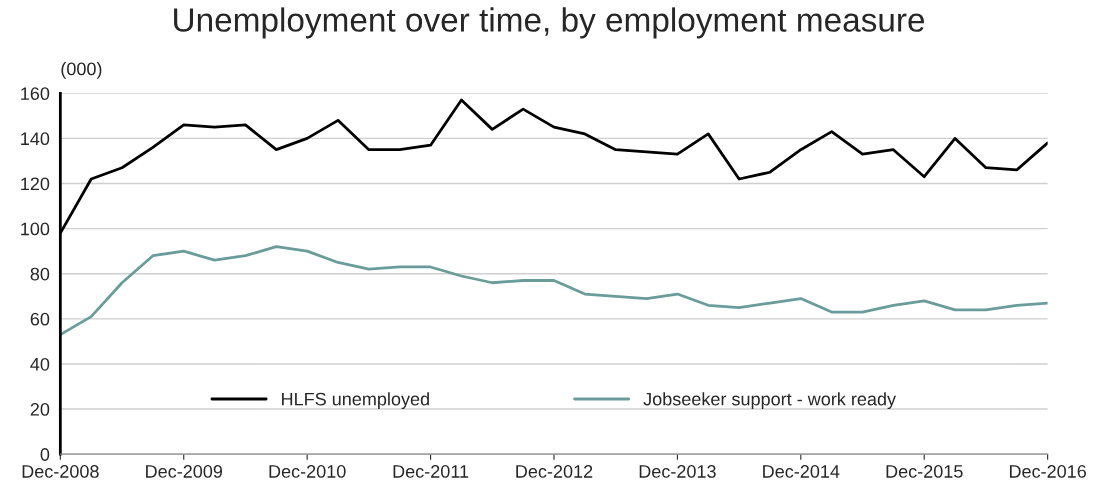  Describe the element at coordinates (40, 274) in the screenshot. I see `y-tick-label: 80` at that location.